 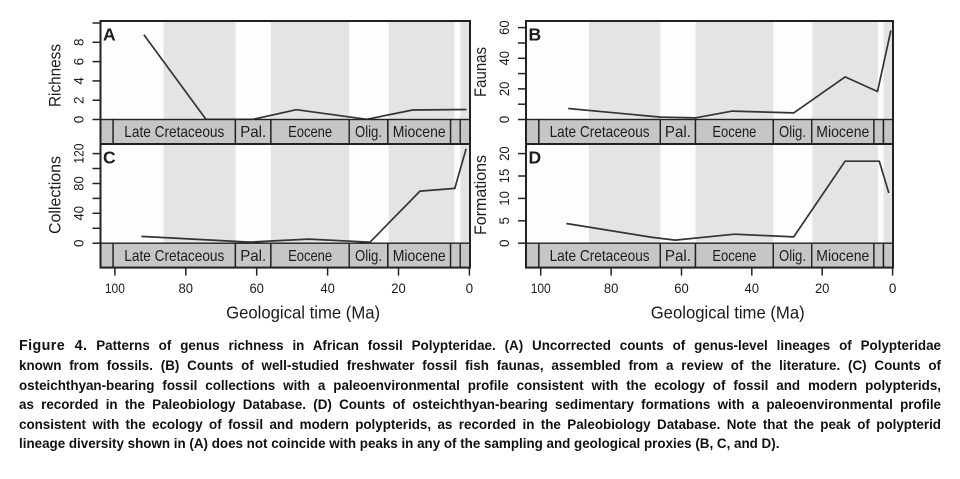 What do you see at coordinates (79, 100) in the screenshot?
I see `svg-text: 2` at bounding box center [79, 100].